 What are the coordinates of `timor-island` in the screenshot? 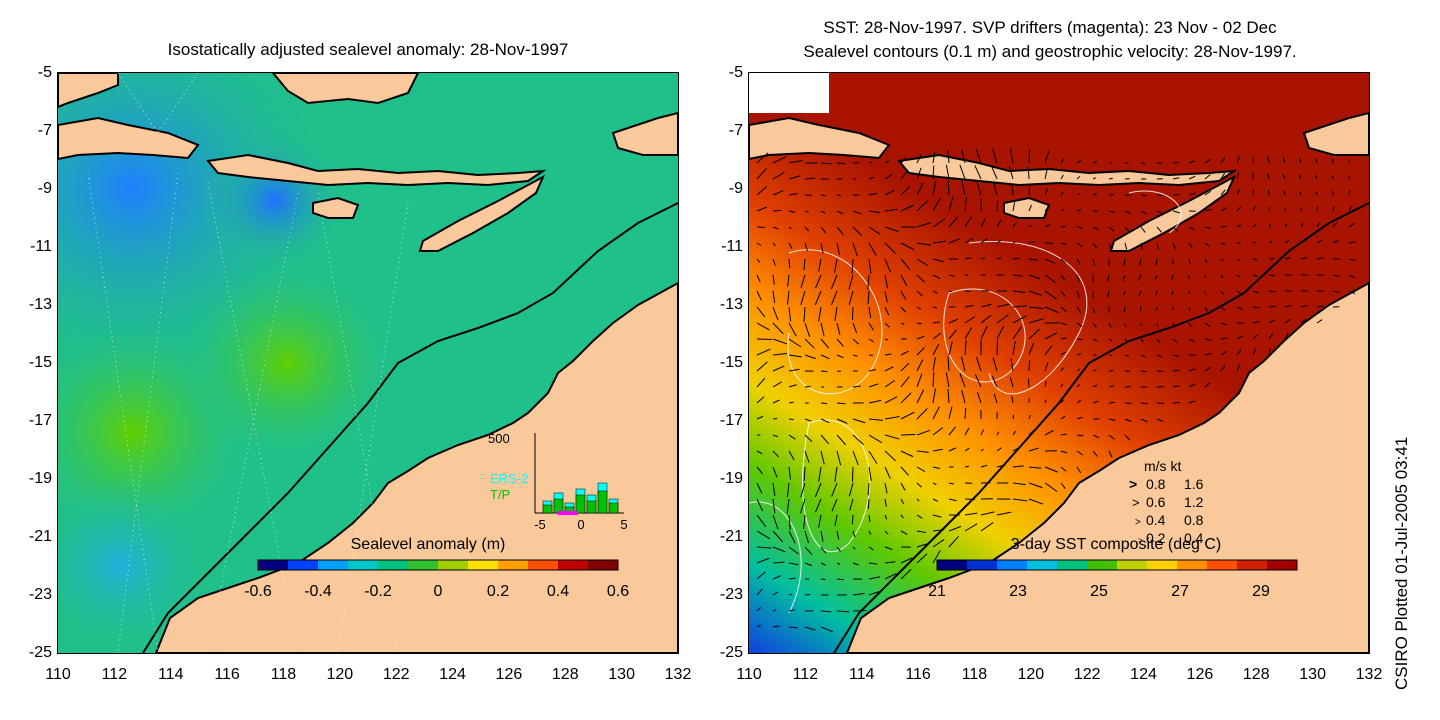 It's located at (482, 213).